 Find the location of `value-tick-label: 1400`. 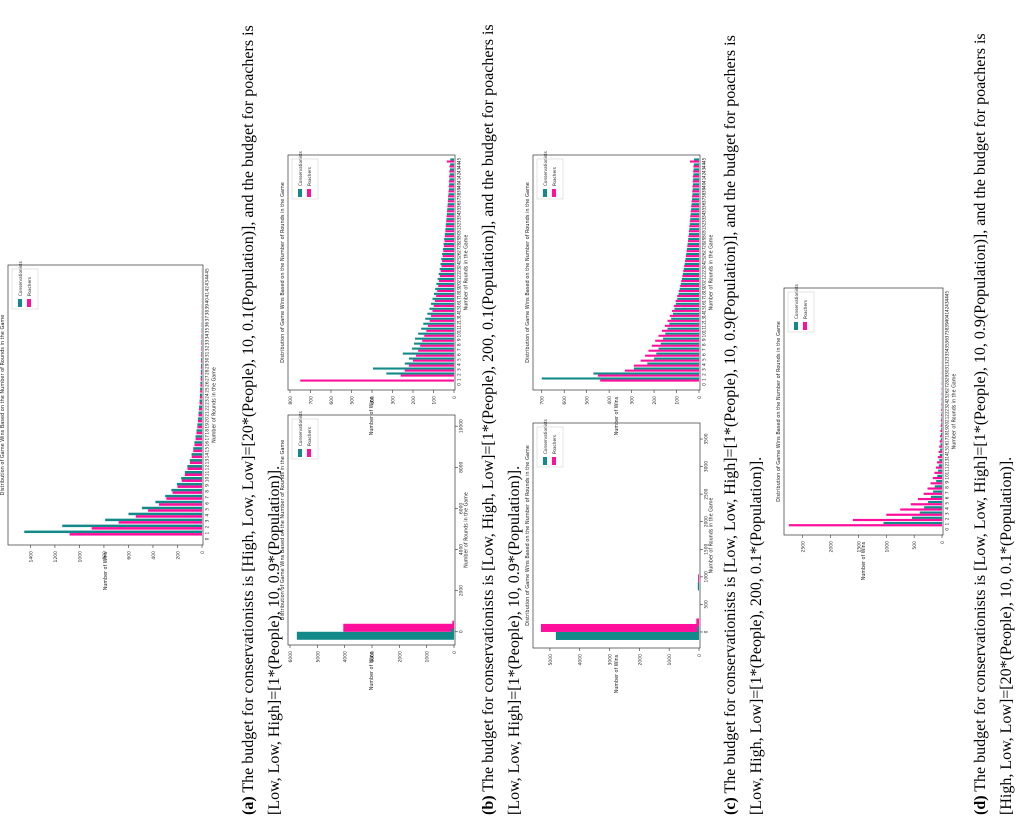

value-tick-label: 1400 is located at coordinates (31, 557).